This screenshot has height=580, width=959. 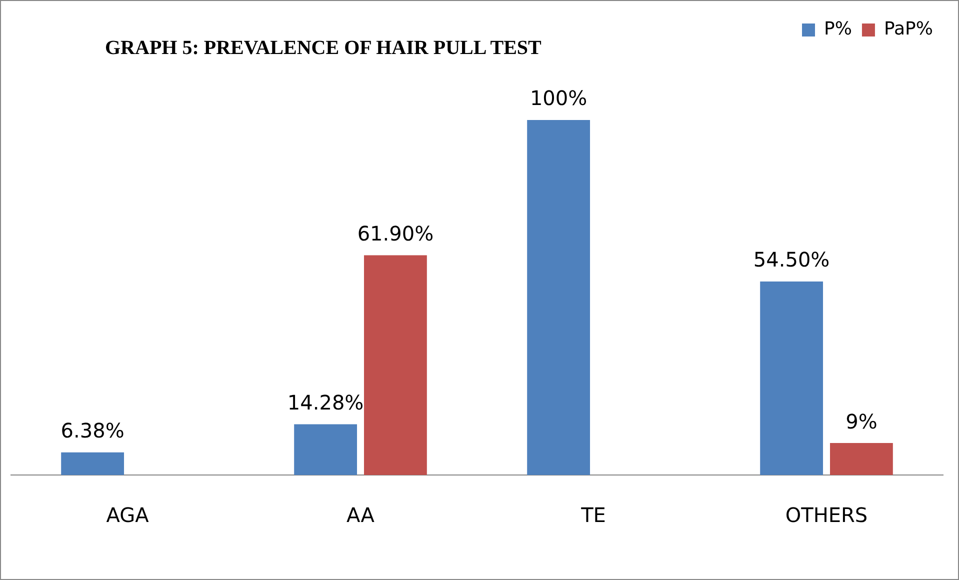 What do you see at coordinates (909, 29) in the screenshot?
I see `legend-label: PaP%` at bounding box center [909, 29].